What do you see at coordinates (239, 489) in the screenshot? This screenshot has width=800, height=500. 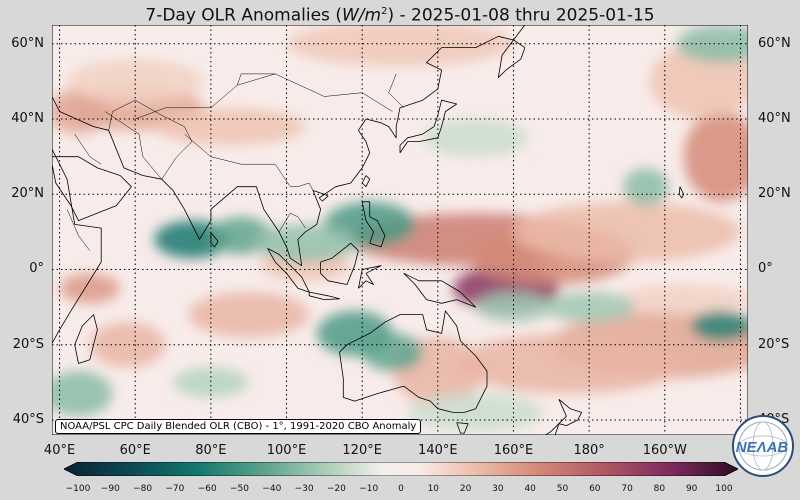 I see `colorbar-tick-label: −50` at bounding box center [239, 489].